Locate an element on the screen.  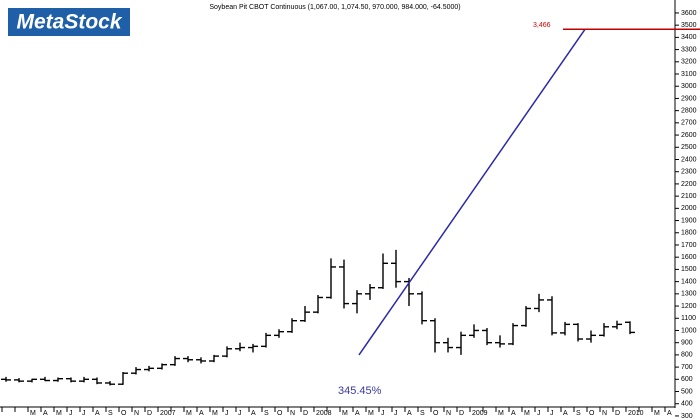
y-tick-label: 1600 is located at coordinates (689, 257).